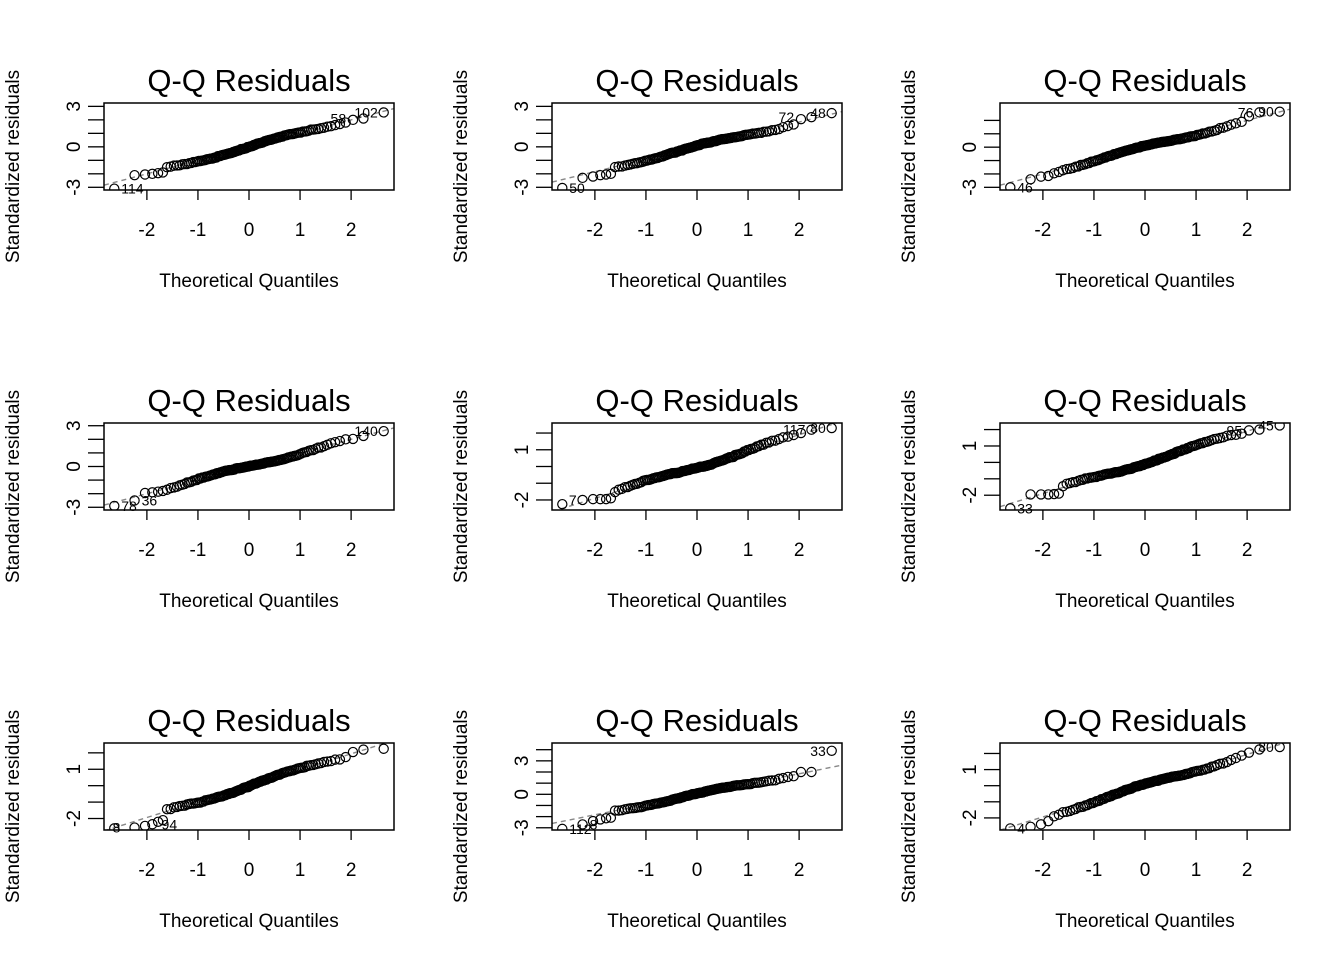 Image resolution: width=1344 pixels, height=960 pixels. I want to click on outlier-label: 140, so click(366, 431).